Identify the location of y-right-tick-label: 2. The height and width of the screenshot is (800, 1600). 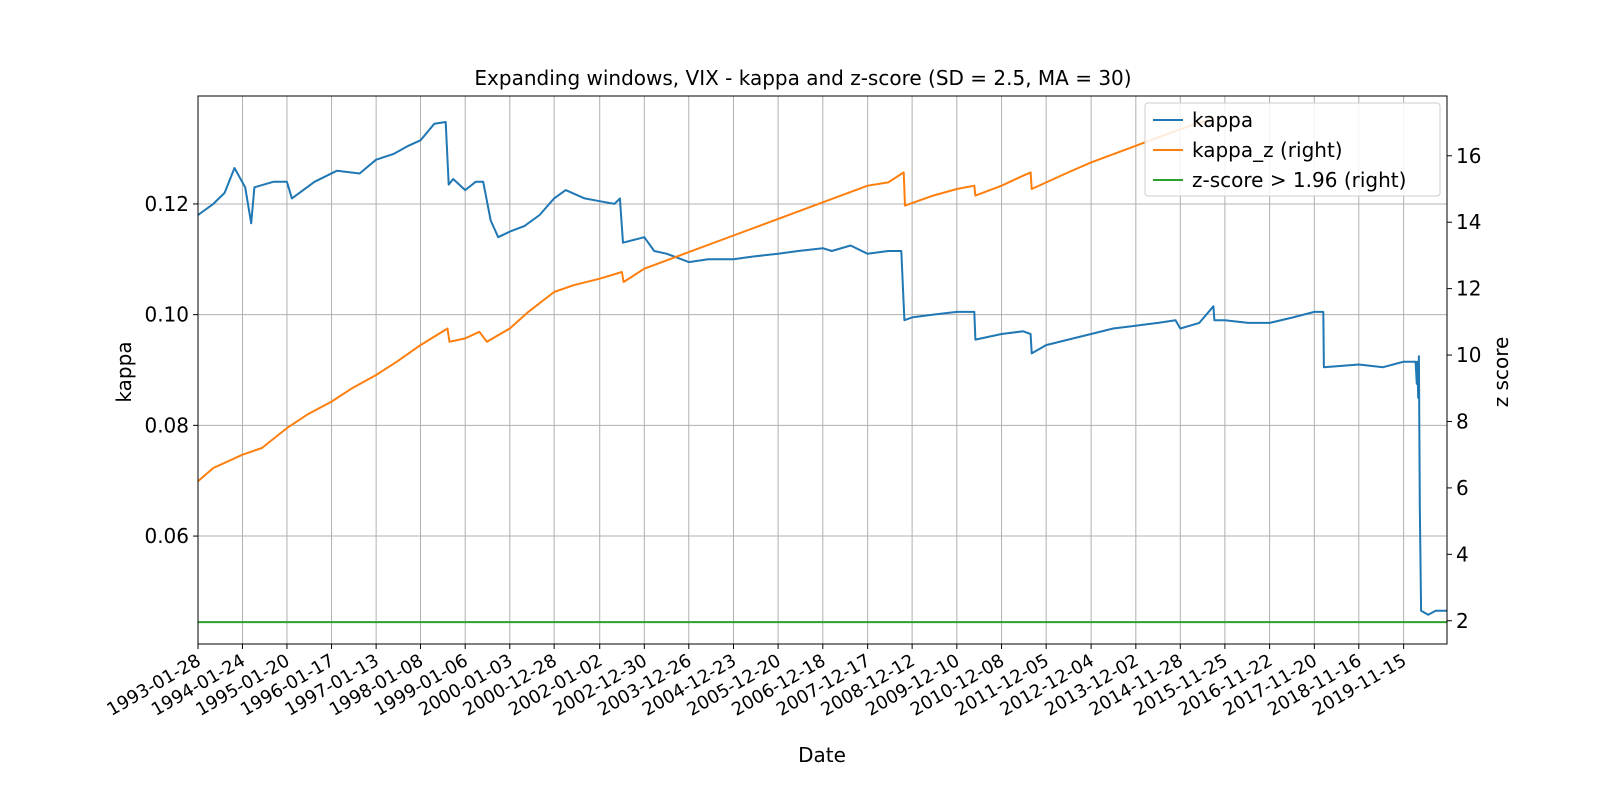
(1462, 621).